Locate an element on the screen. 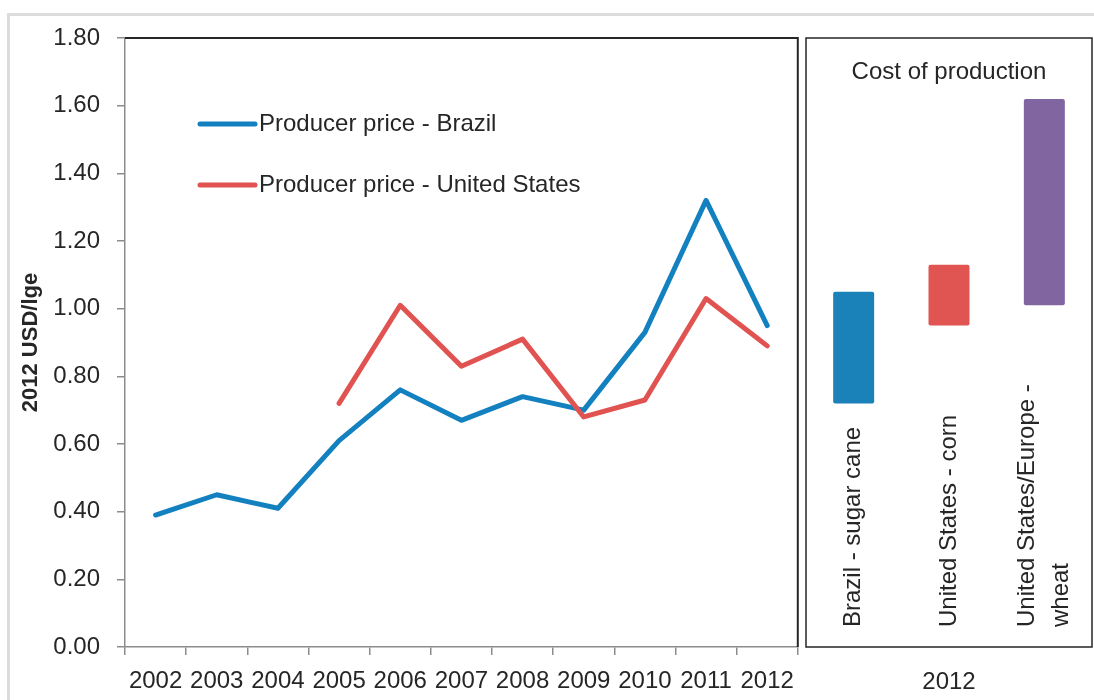 The height and width of the screenshot is (700, 1094). x-tick-label: 2012 is located at coordinates (767, 680).